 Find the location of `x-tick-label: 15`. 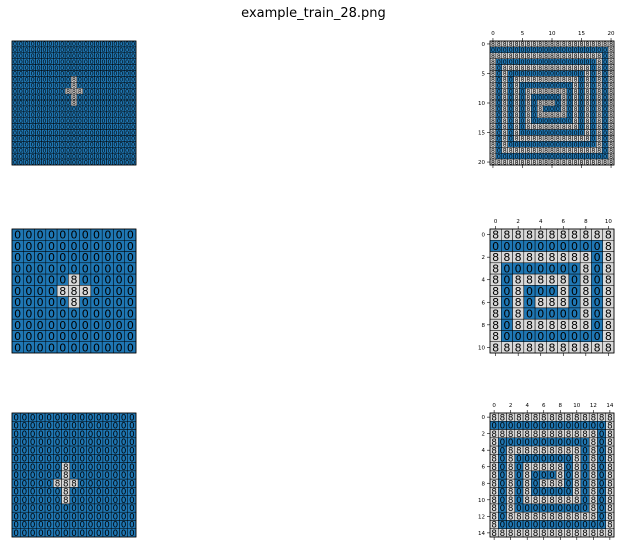

x-tick-label: 15 is located at coordinates (581, 34).